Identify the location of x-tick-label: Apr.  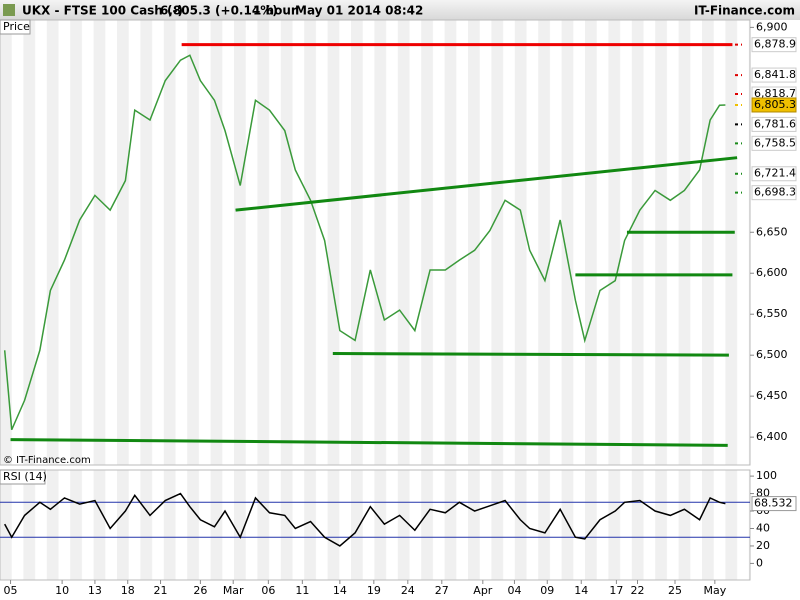
(483, 590).